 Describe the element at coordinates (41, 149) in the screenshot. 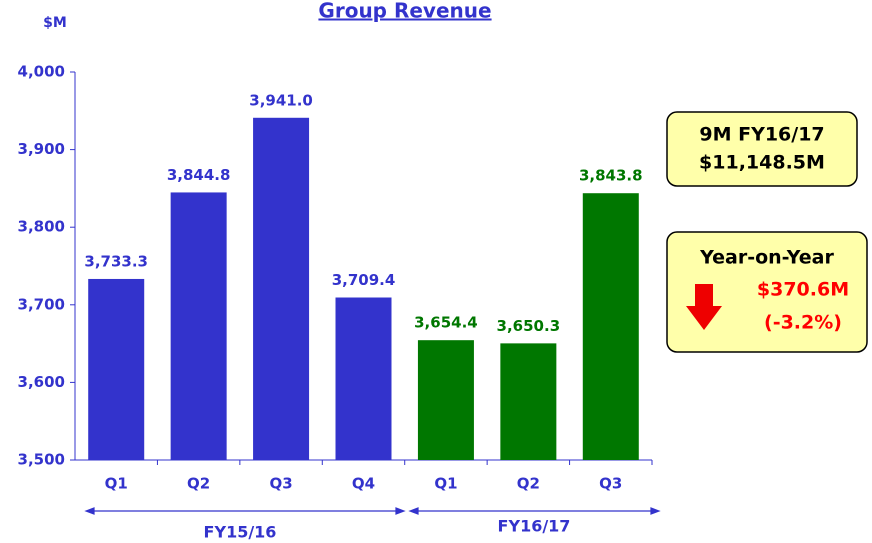

I see `y-tick-label: 3,900` at that location.